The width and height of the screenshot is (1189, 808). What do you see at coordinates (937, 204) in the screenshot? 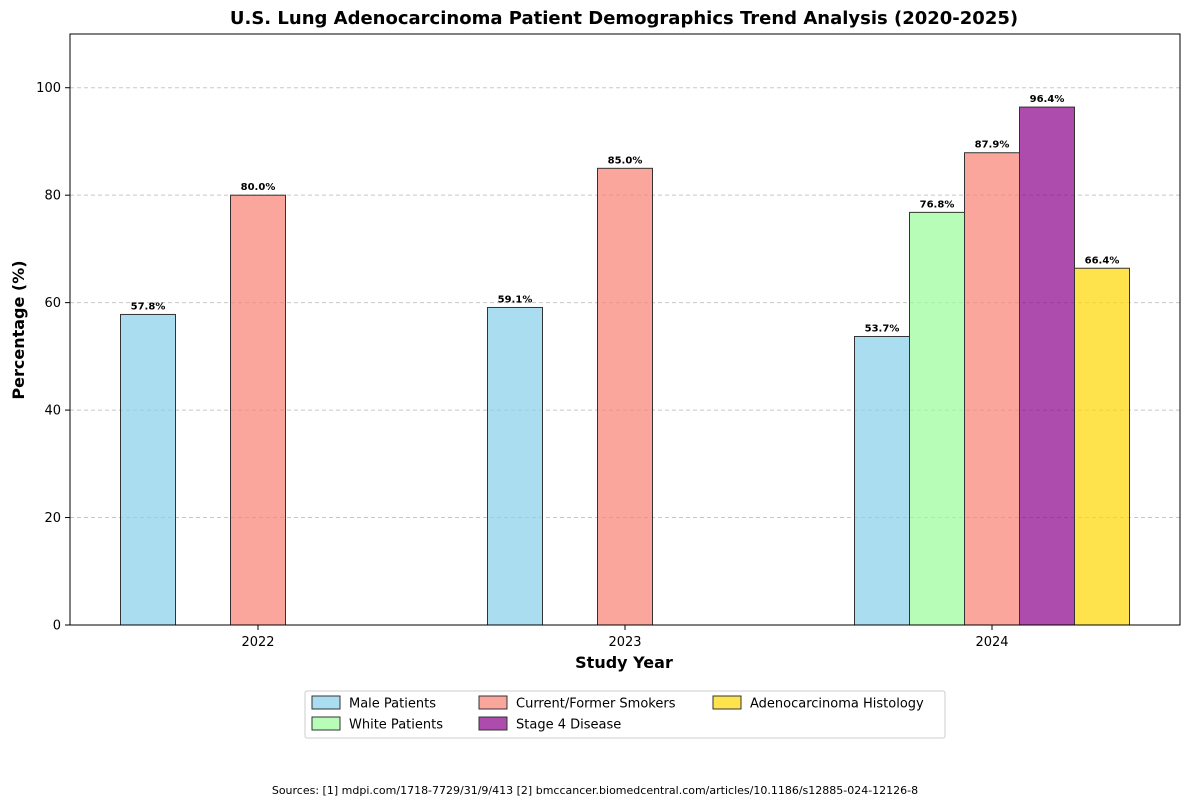
I see `bar-value-label: 76.8%` at bounding box center [937, 204].